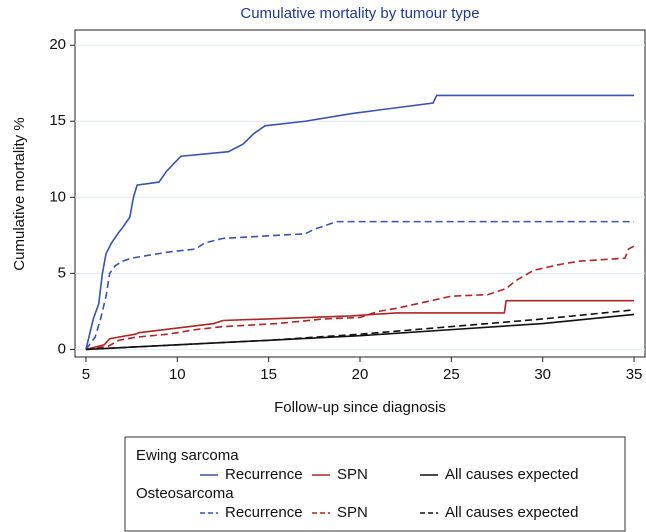 This screenshot has height=532, width=646. I want to click on chart-title: Cumulative mortality by tumour type, so click(359, 13).